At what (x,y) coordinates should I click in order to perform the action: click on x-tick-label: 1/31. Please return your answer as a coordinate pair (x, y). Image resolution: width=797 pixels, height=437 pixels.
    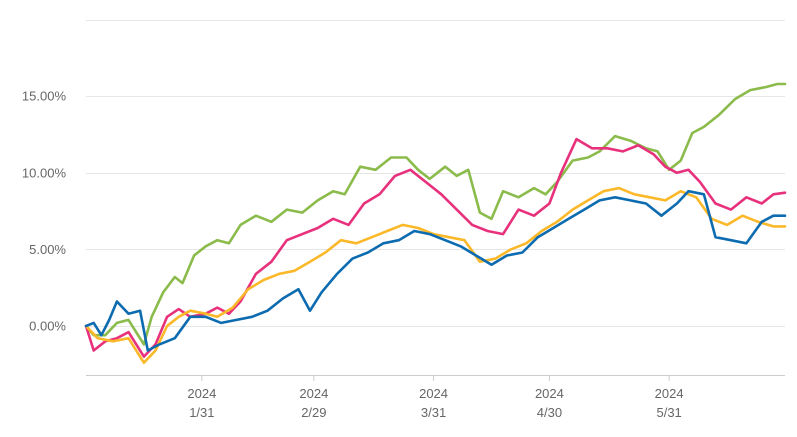
    Looking at the image, I should click on (201, 412).